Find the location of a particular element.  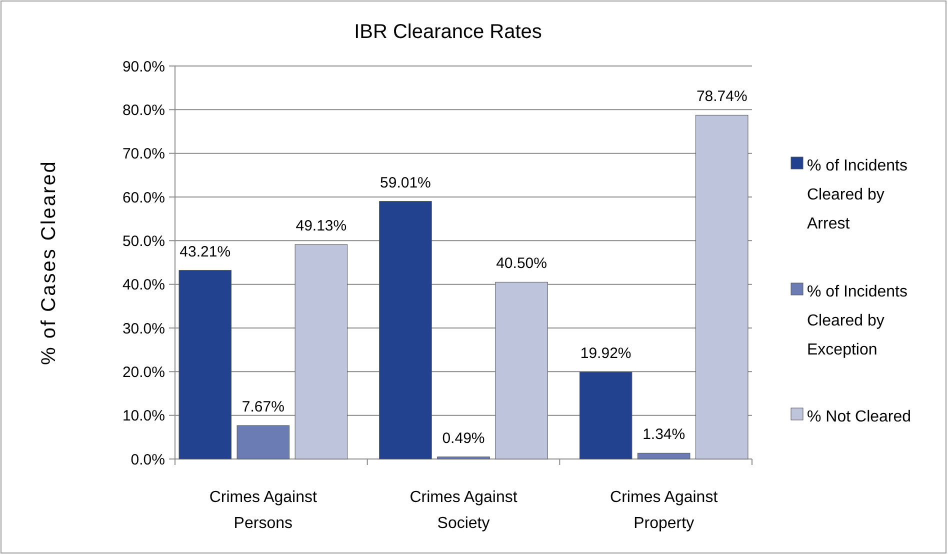

y-axis-title: % of Cases Cleared is located at coordinates (49, 262).